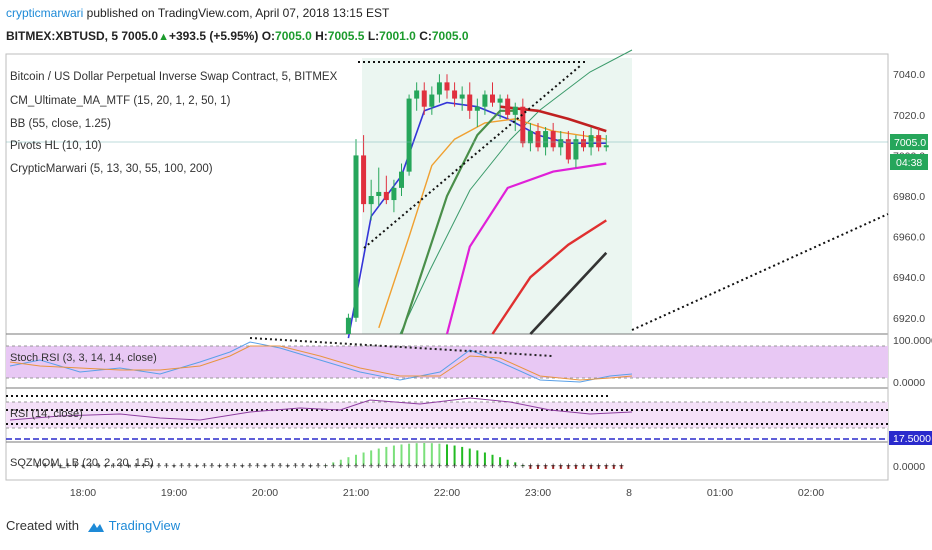 This screenshot has height=550, width=932. I want to click on legend-rsi: RSI (14, close), so click(46, 414).